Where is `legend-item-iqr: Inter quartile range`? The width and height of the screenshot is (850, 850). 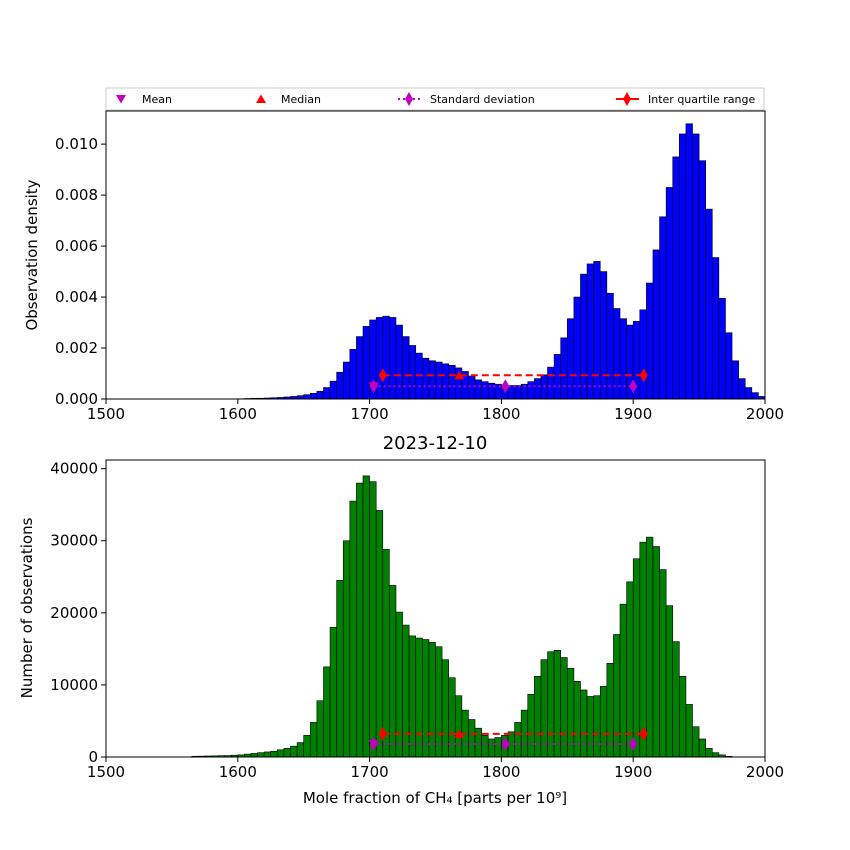 legend-item-iqr: Inter quartile range is located at coordinates (685, 99).